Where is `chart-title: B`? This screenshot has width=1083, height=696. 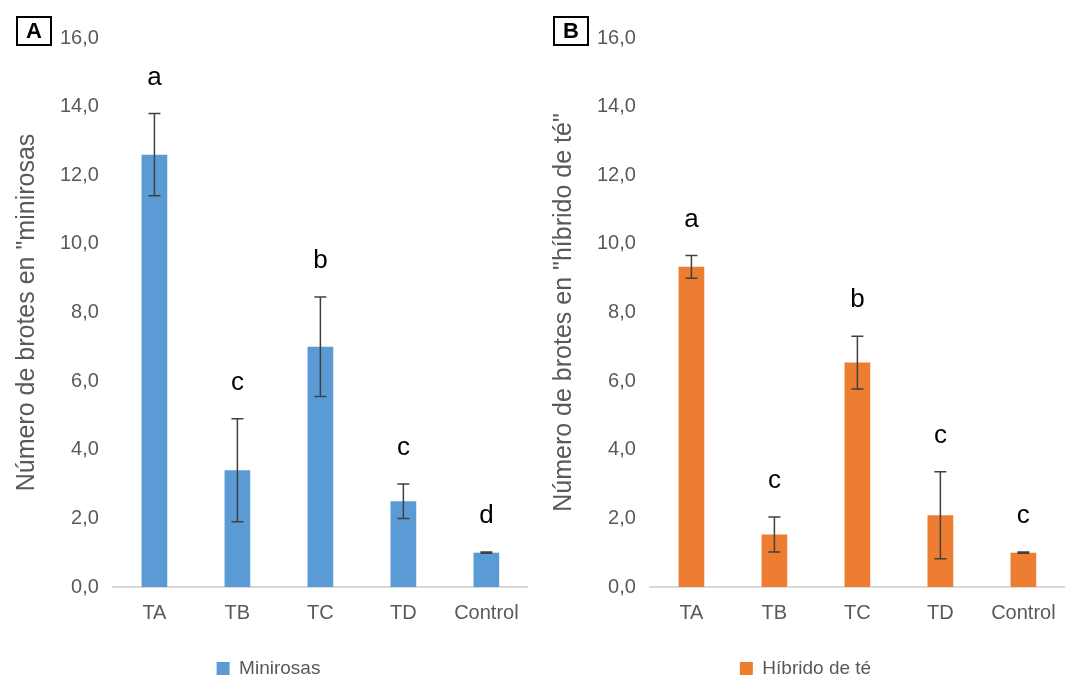 chart-title: B is located at coordinates (571, 31).